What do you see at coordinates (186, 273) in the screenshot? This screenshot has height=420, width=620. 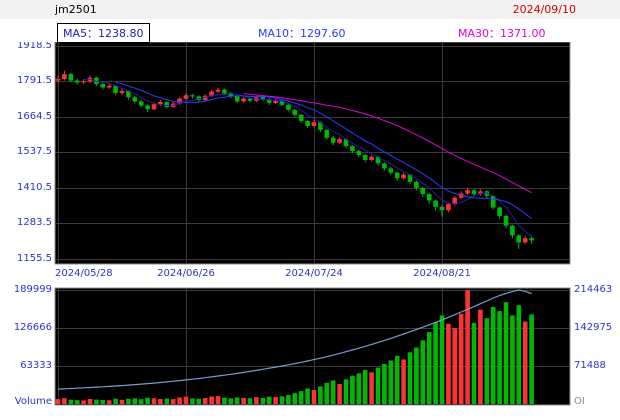 I see `date-axis-label: 2024/06/26` at bounding box center [186, 273].